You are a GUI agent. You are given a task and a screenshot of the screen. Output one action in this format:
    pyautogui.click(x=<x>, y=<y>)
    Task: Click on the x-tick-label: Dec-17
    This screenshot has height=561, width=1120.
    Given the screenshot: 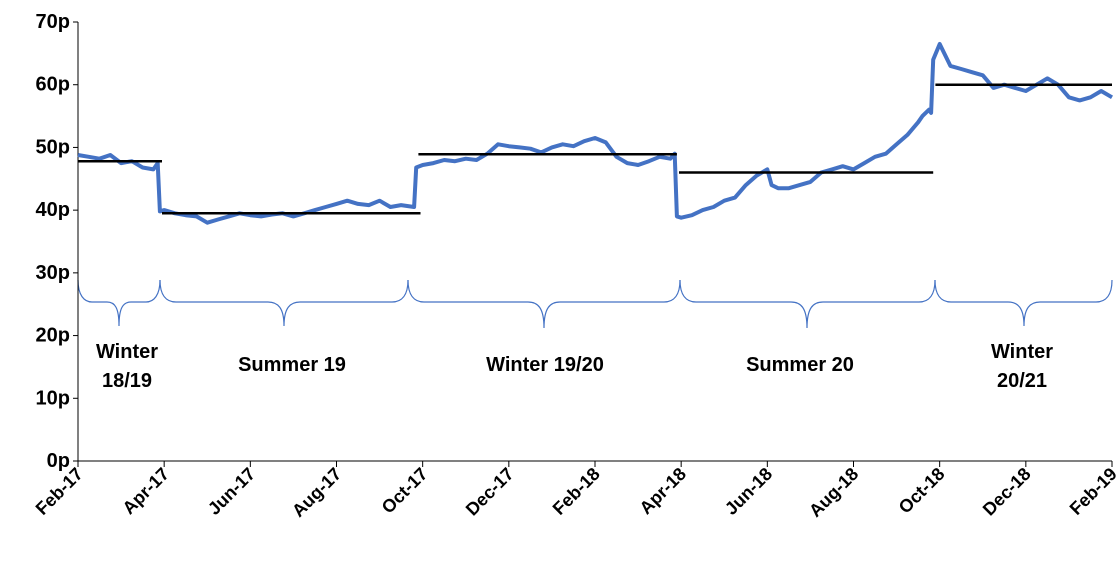 What is the action you would take?
    pyautogui.click(x=490, y=492)
    